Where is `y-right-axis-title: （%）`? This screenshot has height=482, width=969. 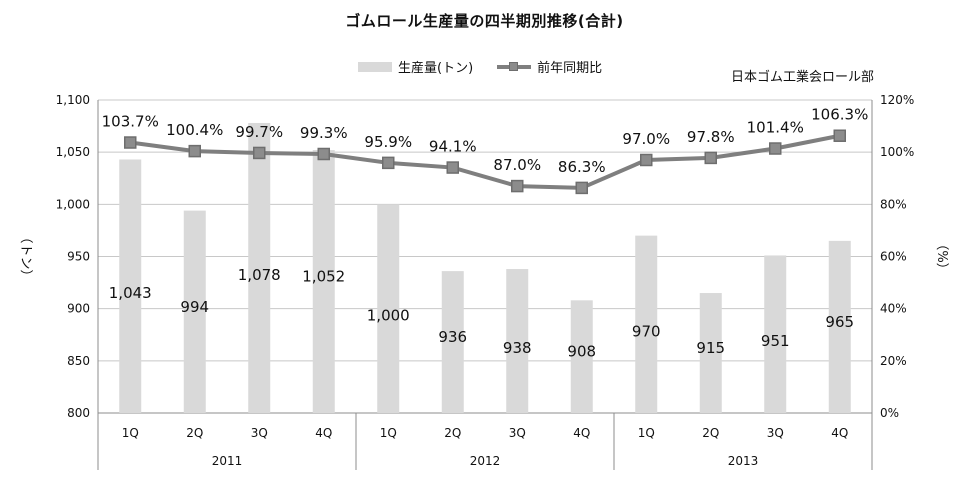
y-right-axis-title: （%） is located at coordinates (941, 256).